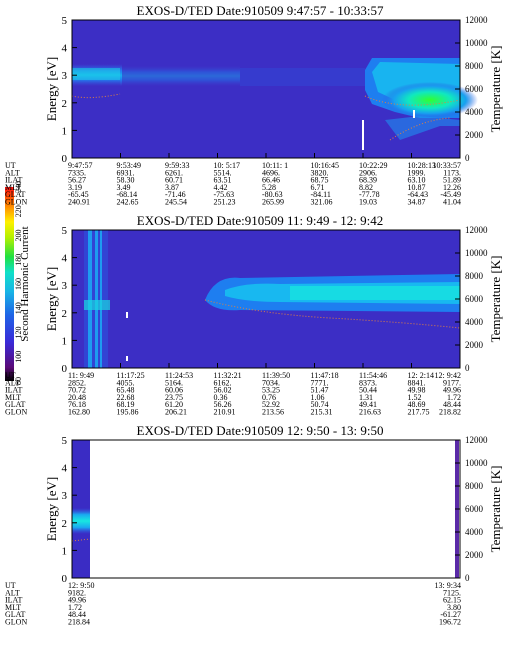 The image size is (505, 649). Describe the element at coordinates (174, 404) in the screenshot. I see `panel-2-row-value: 61.20` at that location.